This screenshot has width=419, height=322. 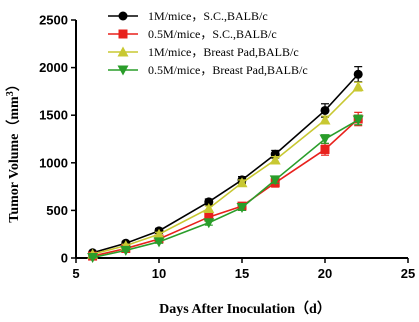 What do you see at coordinates (10, 93) in the screenshot?
I see `y-axis-title-sup: 3` at bounding box center [10, 93].